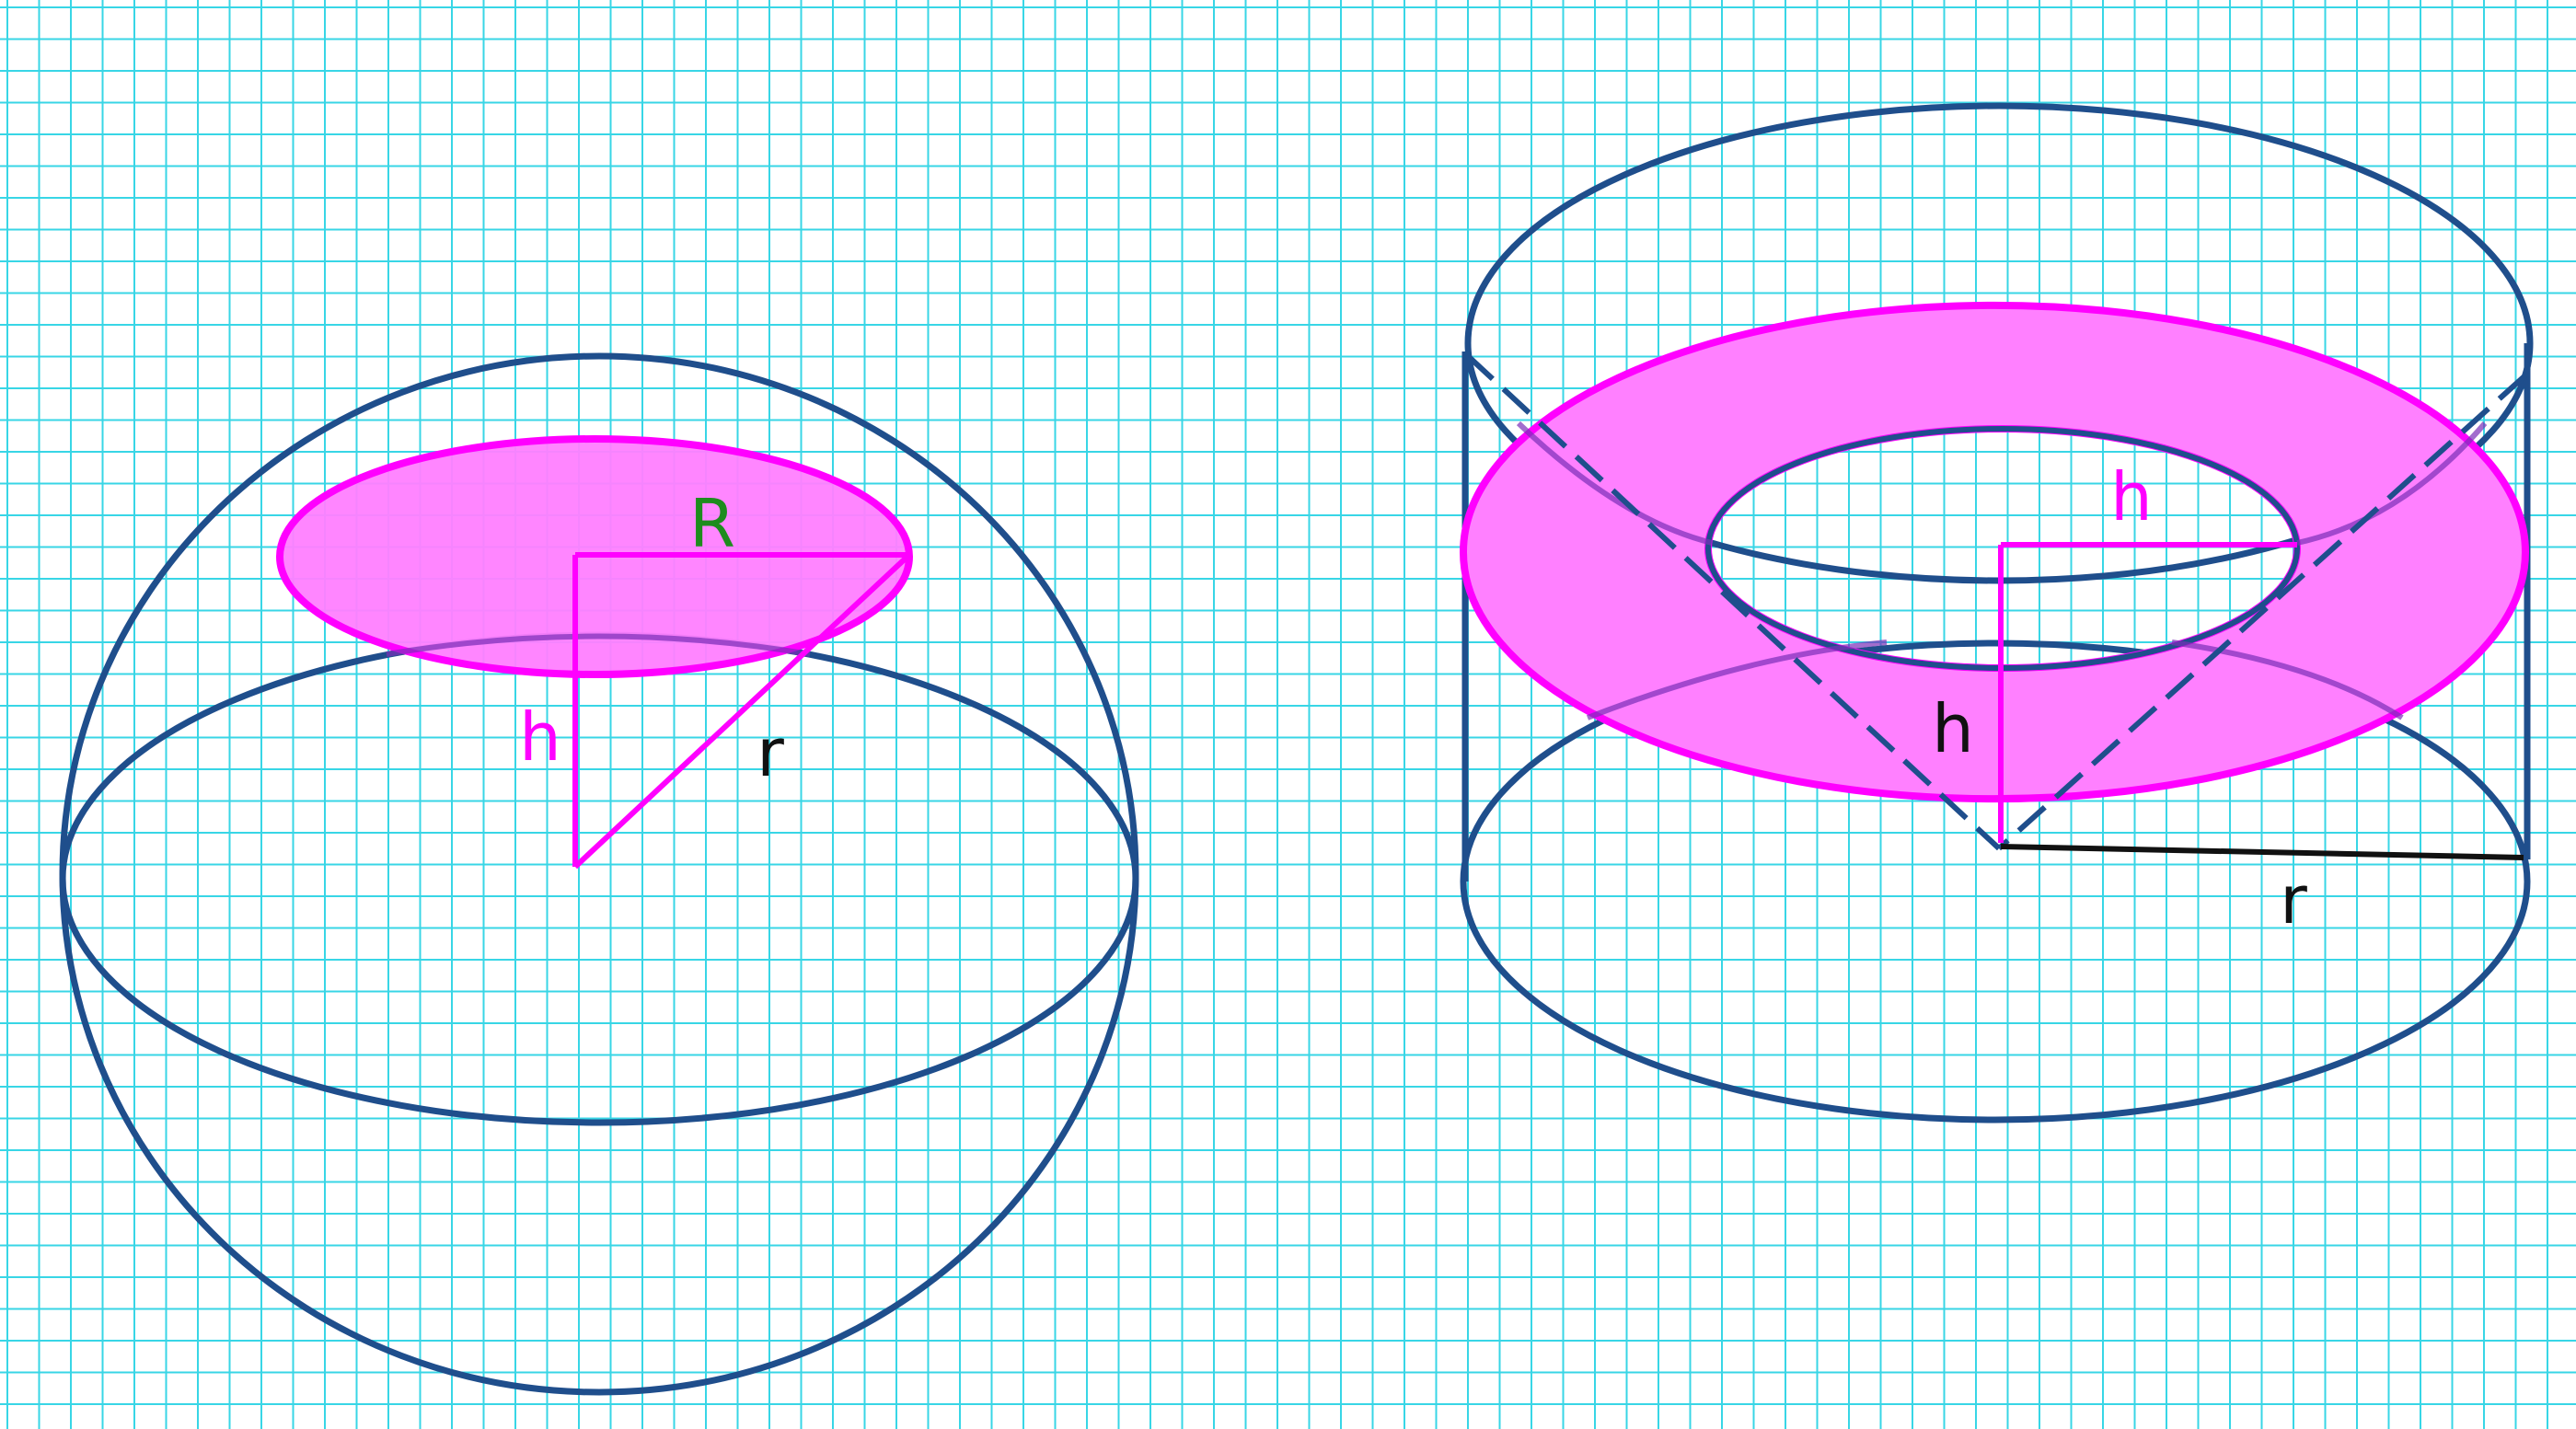 This screenshot has width=2576, height=1429. Describe the element at coordinates (1737, 680) in the screenshot. I see `cylinder-bottom-rim-through-section` at that location.